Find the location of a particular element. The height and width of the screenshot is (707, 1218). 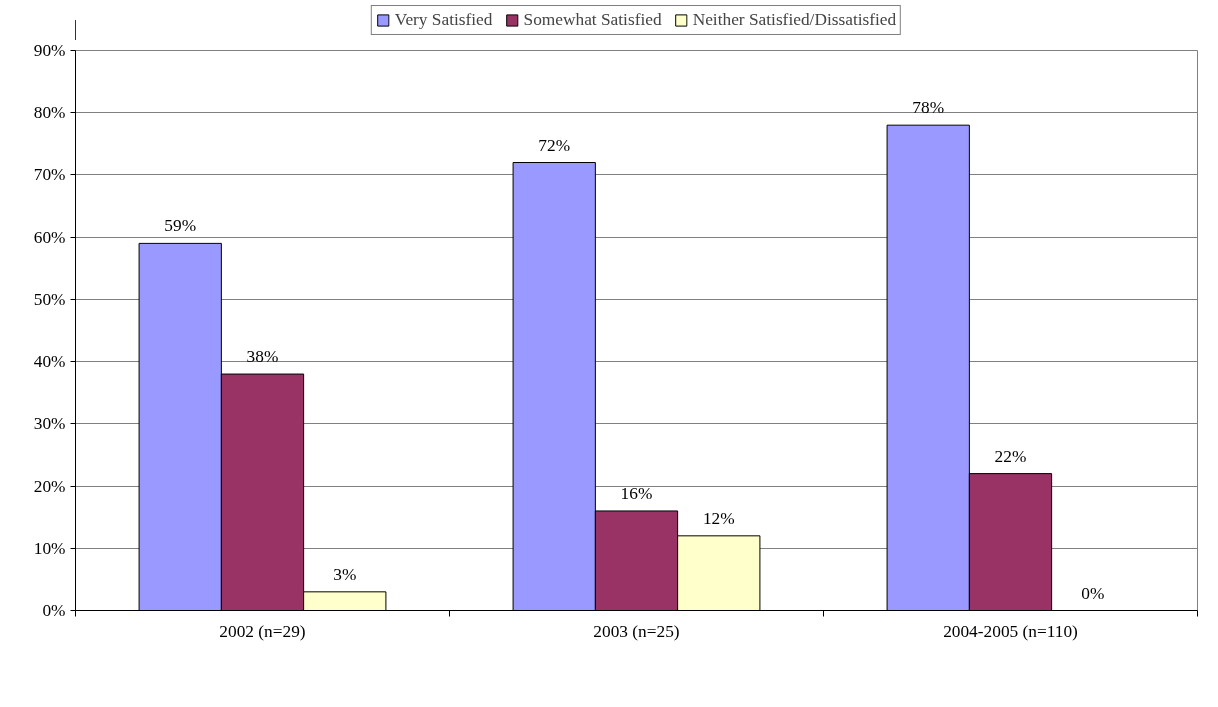

y-tick-label: 50% is located at coordinates (49, 299).